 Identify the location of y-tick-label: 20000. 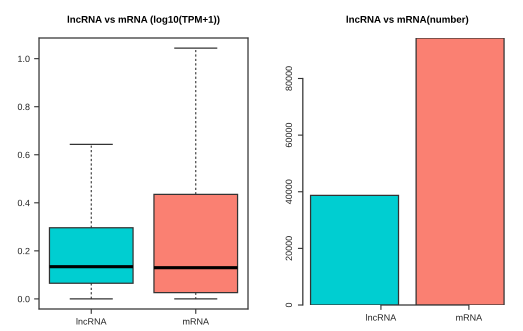
(289, 248).